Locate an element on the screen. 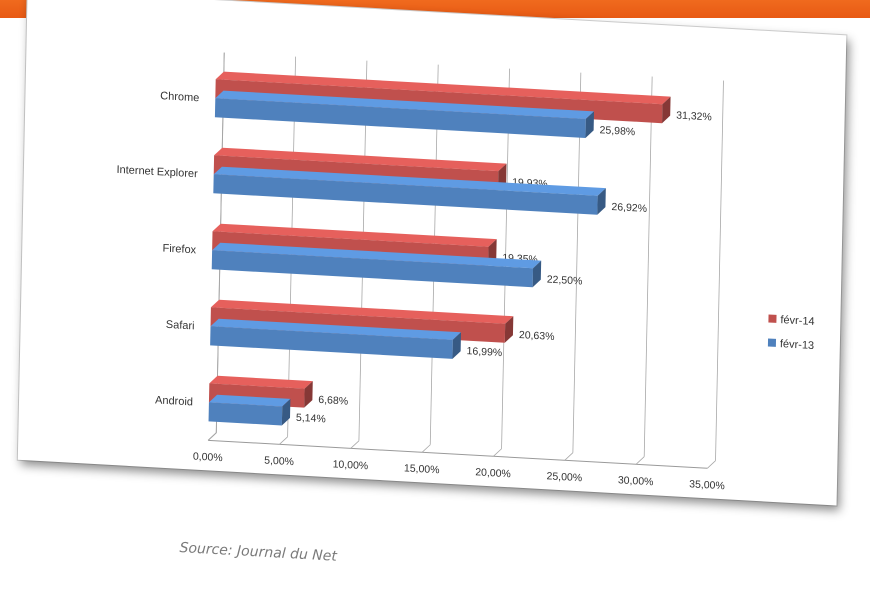 Image resolution: width=870 pixels, height=590 pixels. x-tick-label: 10,00% is located at coordinates (351, 465).